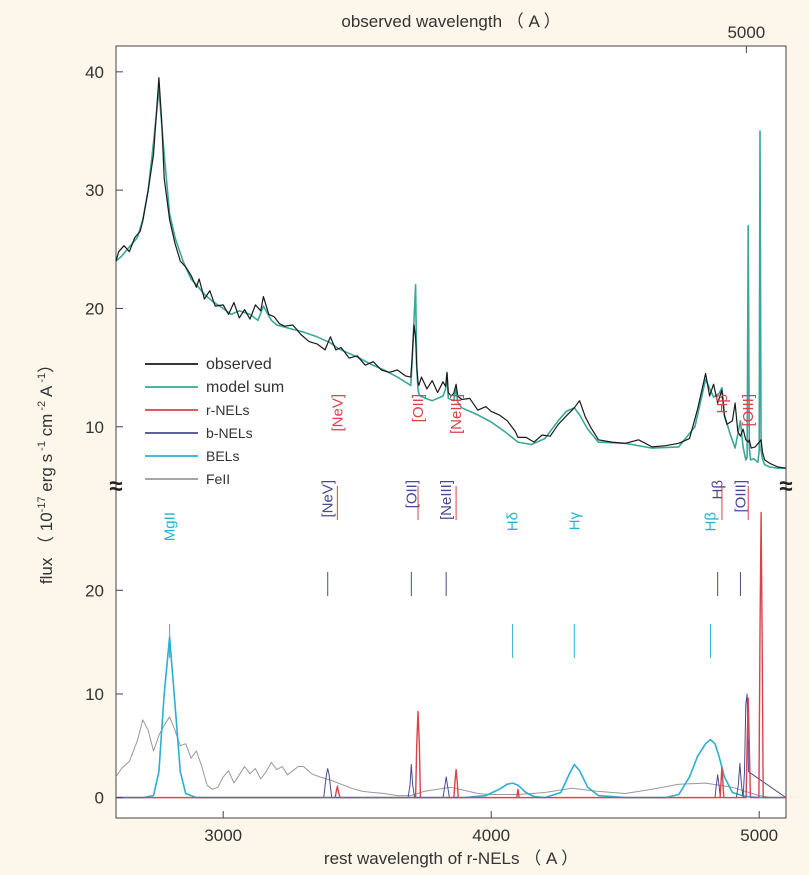 This screenshot has height=875, width=809. I want to click on upper-ytick-label: 20, so click(94, 308).